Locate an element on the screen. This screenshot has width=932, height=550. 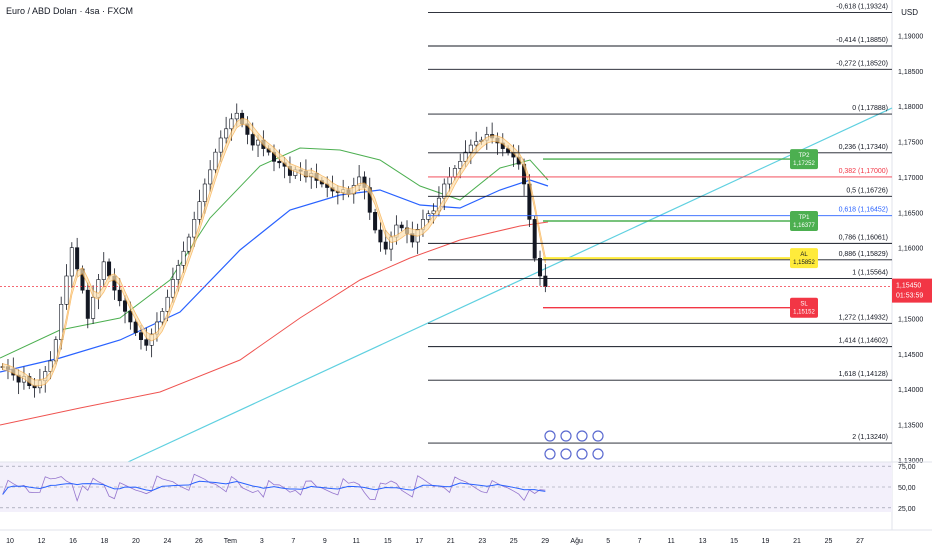
time-tick-label: 29 is located at coordinates (545, 541).